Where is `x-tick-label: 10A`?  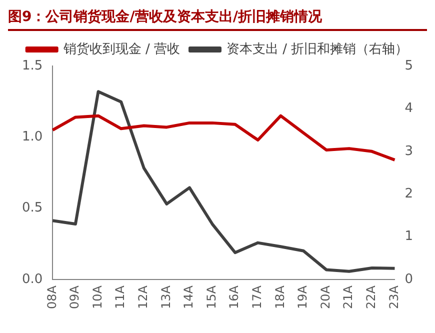
x-tick-label: 10A is located at coordinates (97, 297).